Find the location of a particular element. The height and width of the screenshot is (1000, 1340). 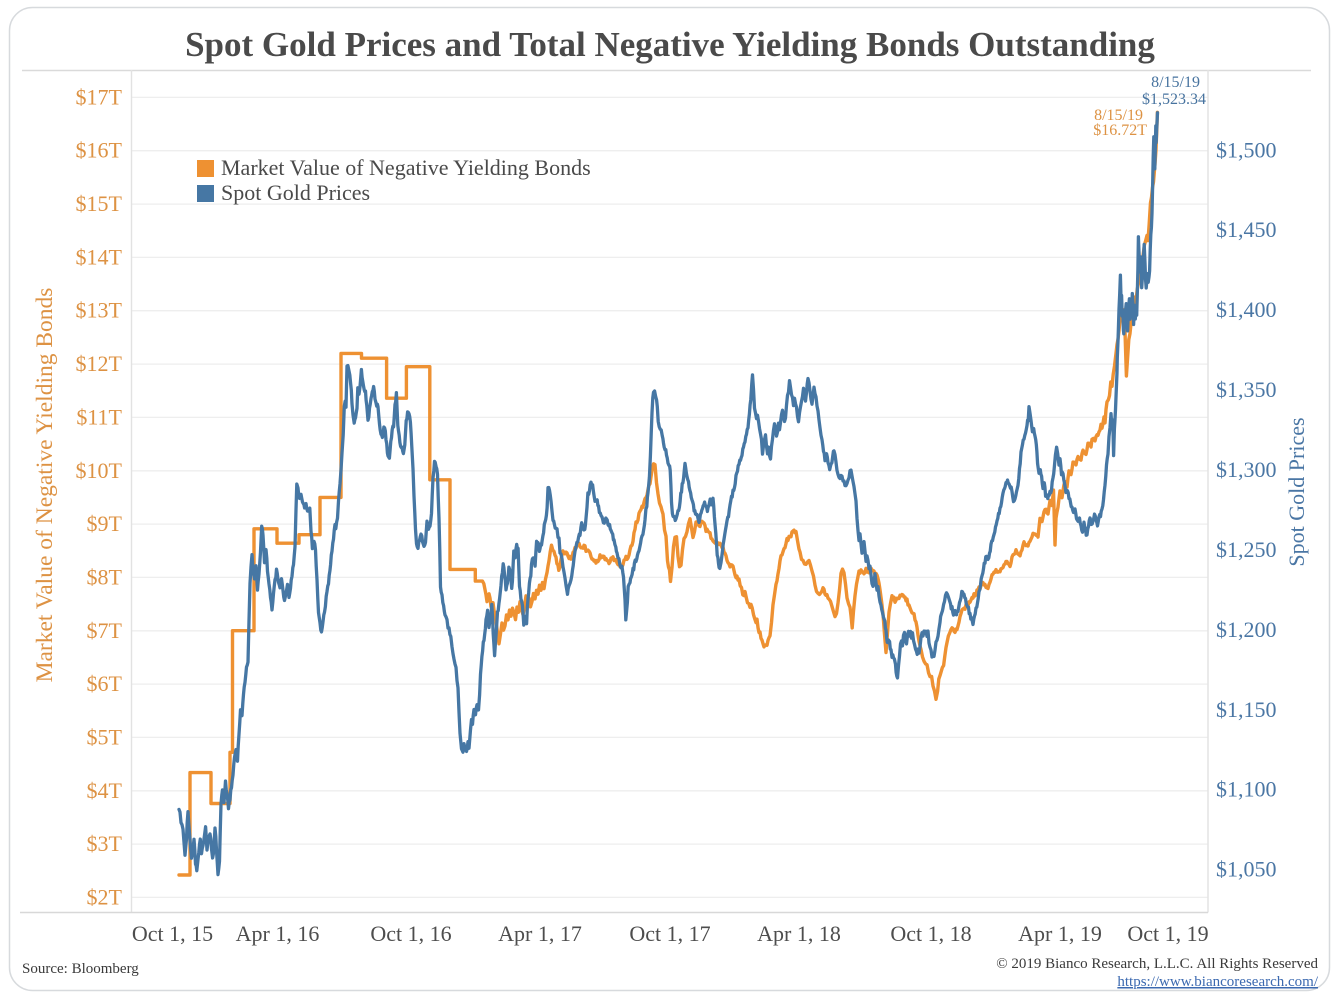

svg-text: $1,100 is located at coordinates (1246, 789).